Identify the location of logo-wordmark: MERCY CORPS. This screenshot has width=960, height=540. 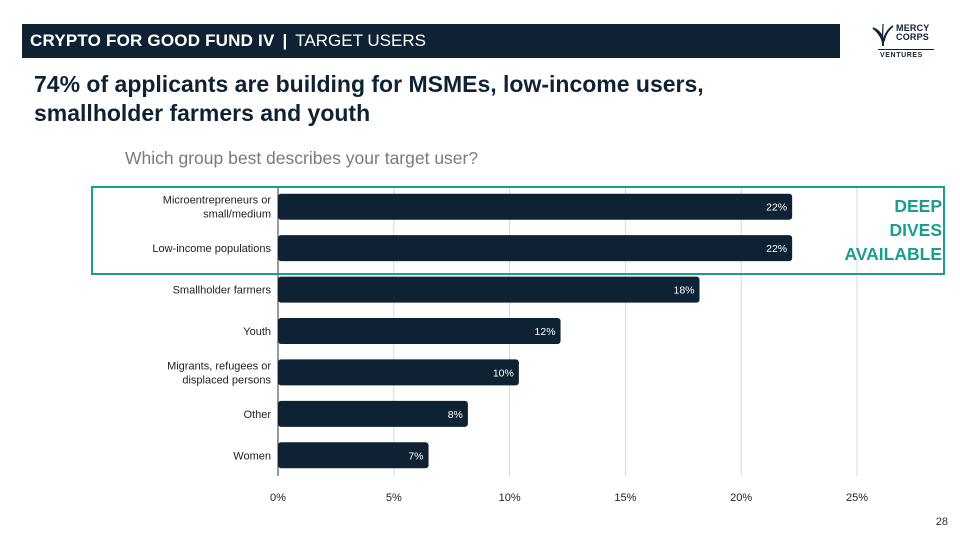
(913, 33).